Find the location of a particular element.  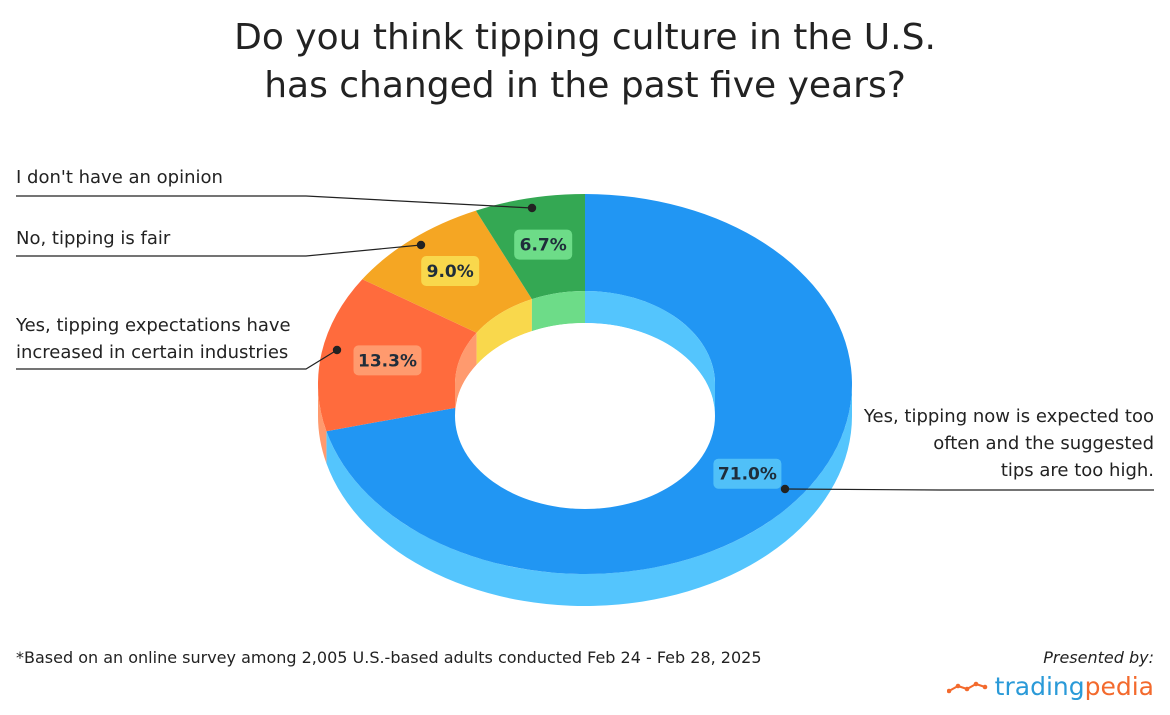

slice-label-3-line-0: I don't have an opinion is located at coordinates (119, 177).